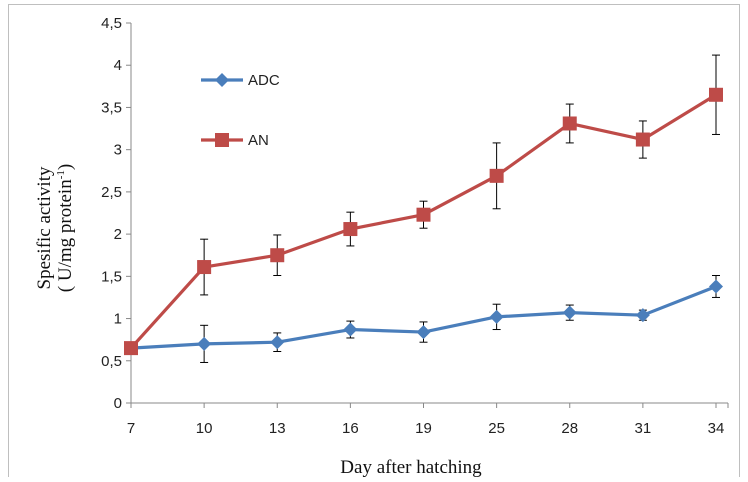 The height and width of the screenshot is (482, 748). Describe the element at coordinates (111, 361) in the screenshot. I see `y-tick-label: 0,5` at that location.